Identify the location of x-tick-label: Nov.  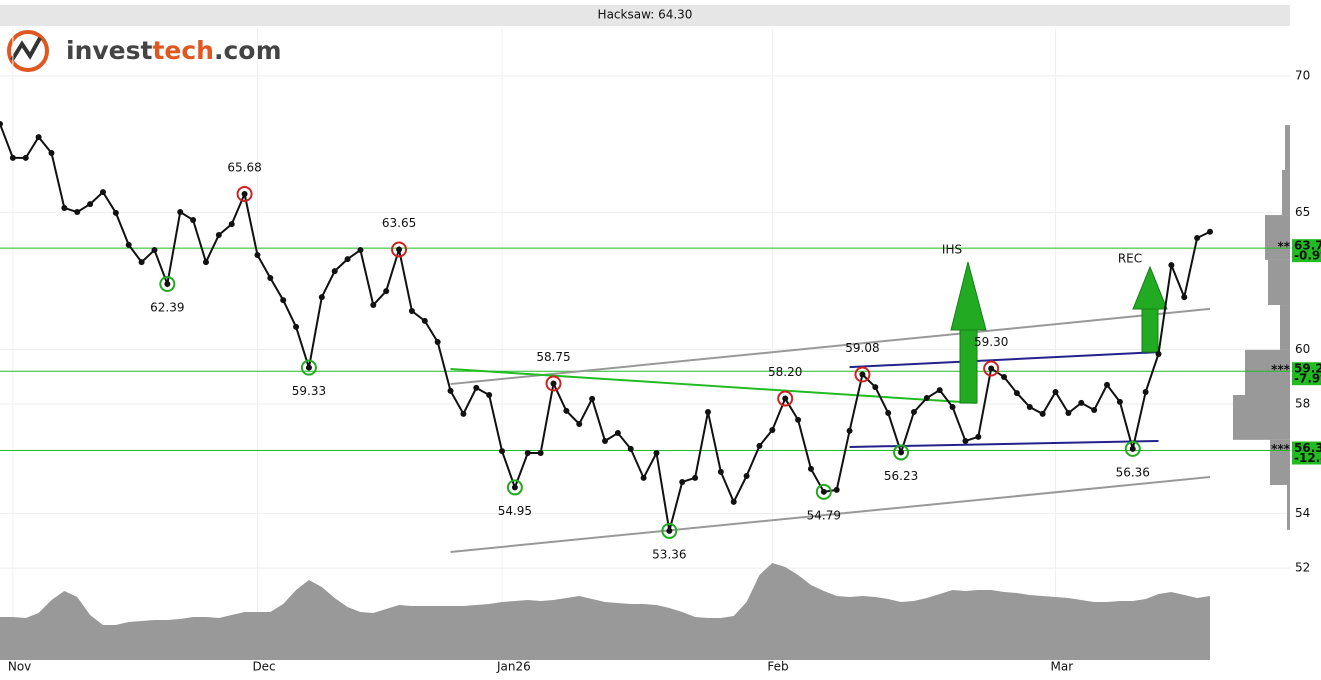
(19, 667).